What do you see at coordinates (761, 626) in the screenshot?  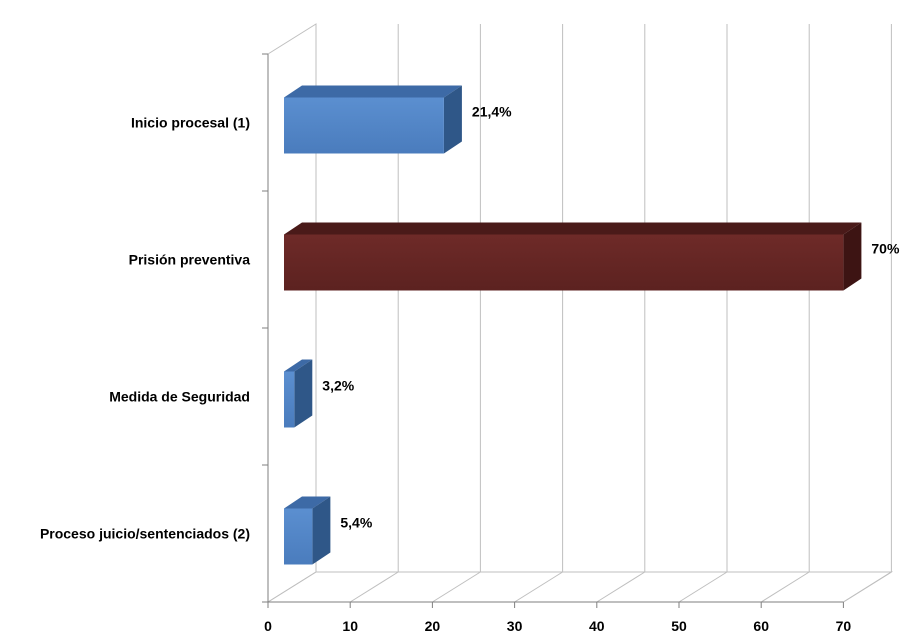 I see `x-tick-label: 60` at bounding box center [761, 626].